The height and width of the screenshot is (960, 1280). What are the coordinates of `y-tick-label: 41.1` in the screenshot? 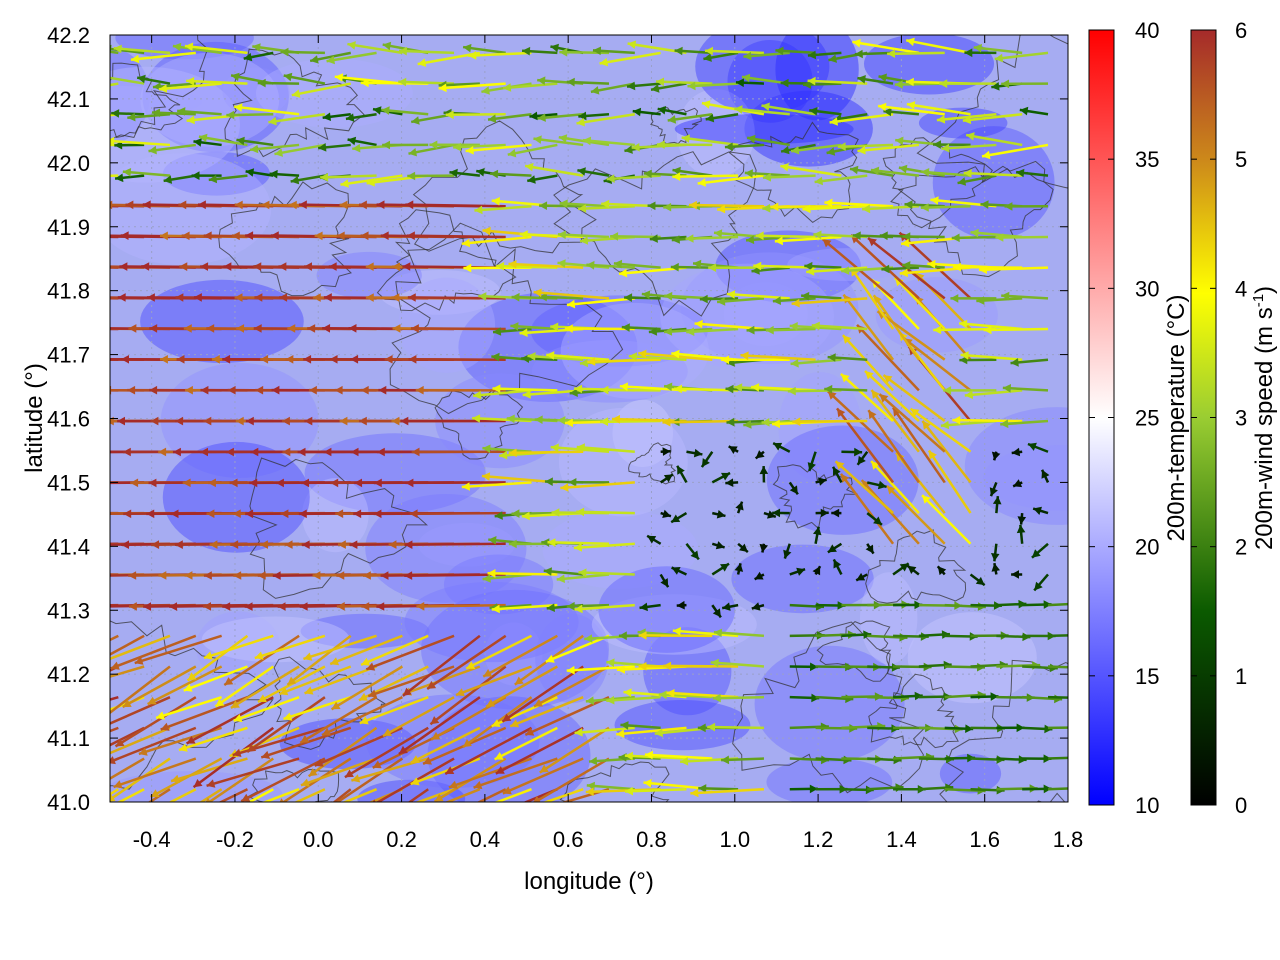 It's located at (68, 738).